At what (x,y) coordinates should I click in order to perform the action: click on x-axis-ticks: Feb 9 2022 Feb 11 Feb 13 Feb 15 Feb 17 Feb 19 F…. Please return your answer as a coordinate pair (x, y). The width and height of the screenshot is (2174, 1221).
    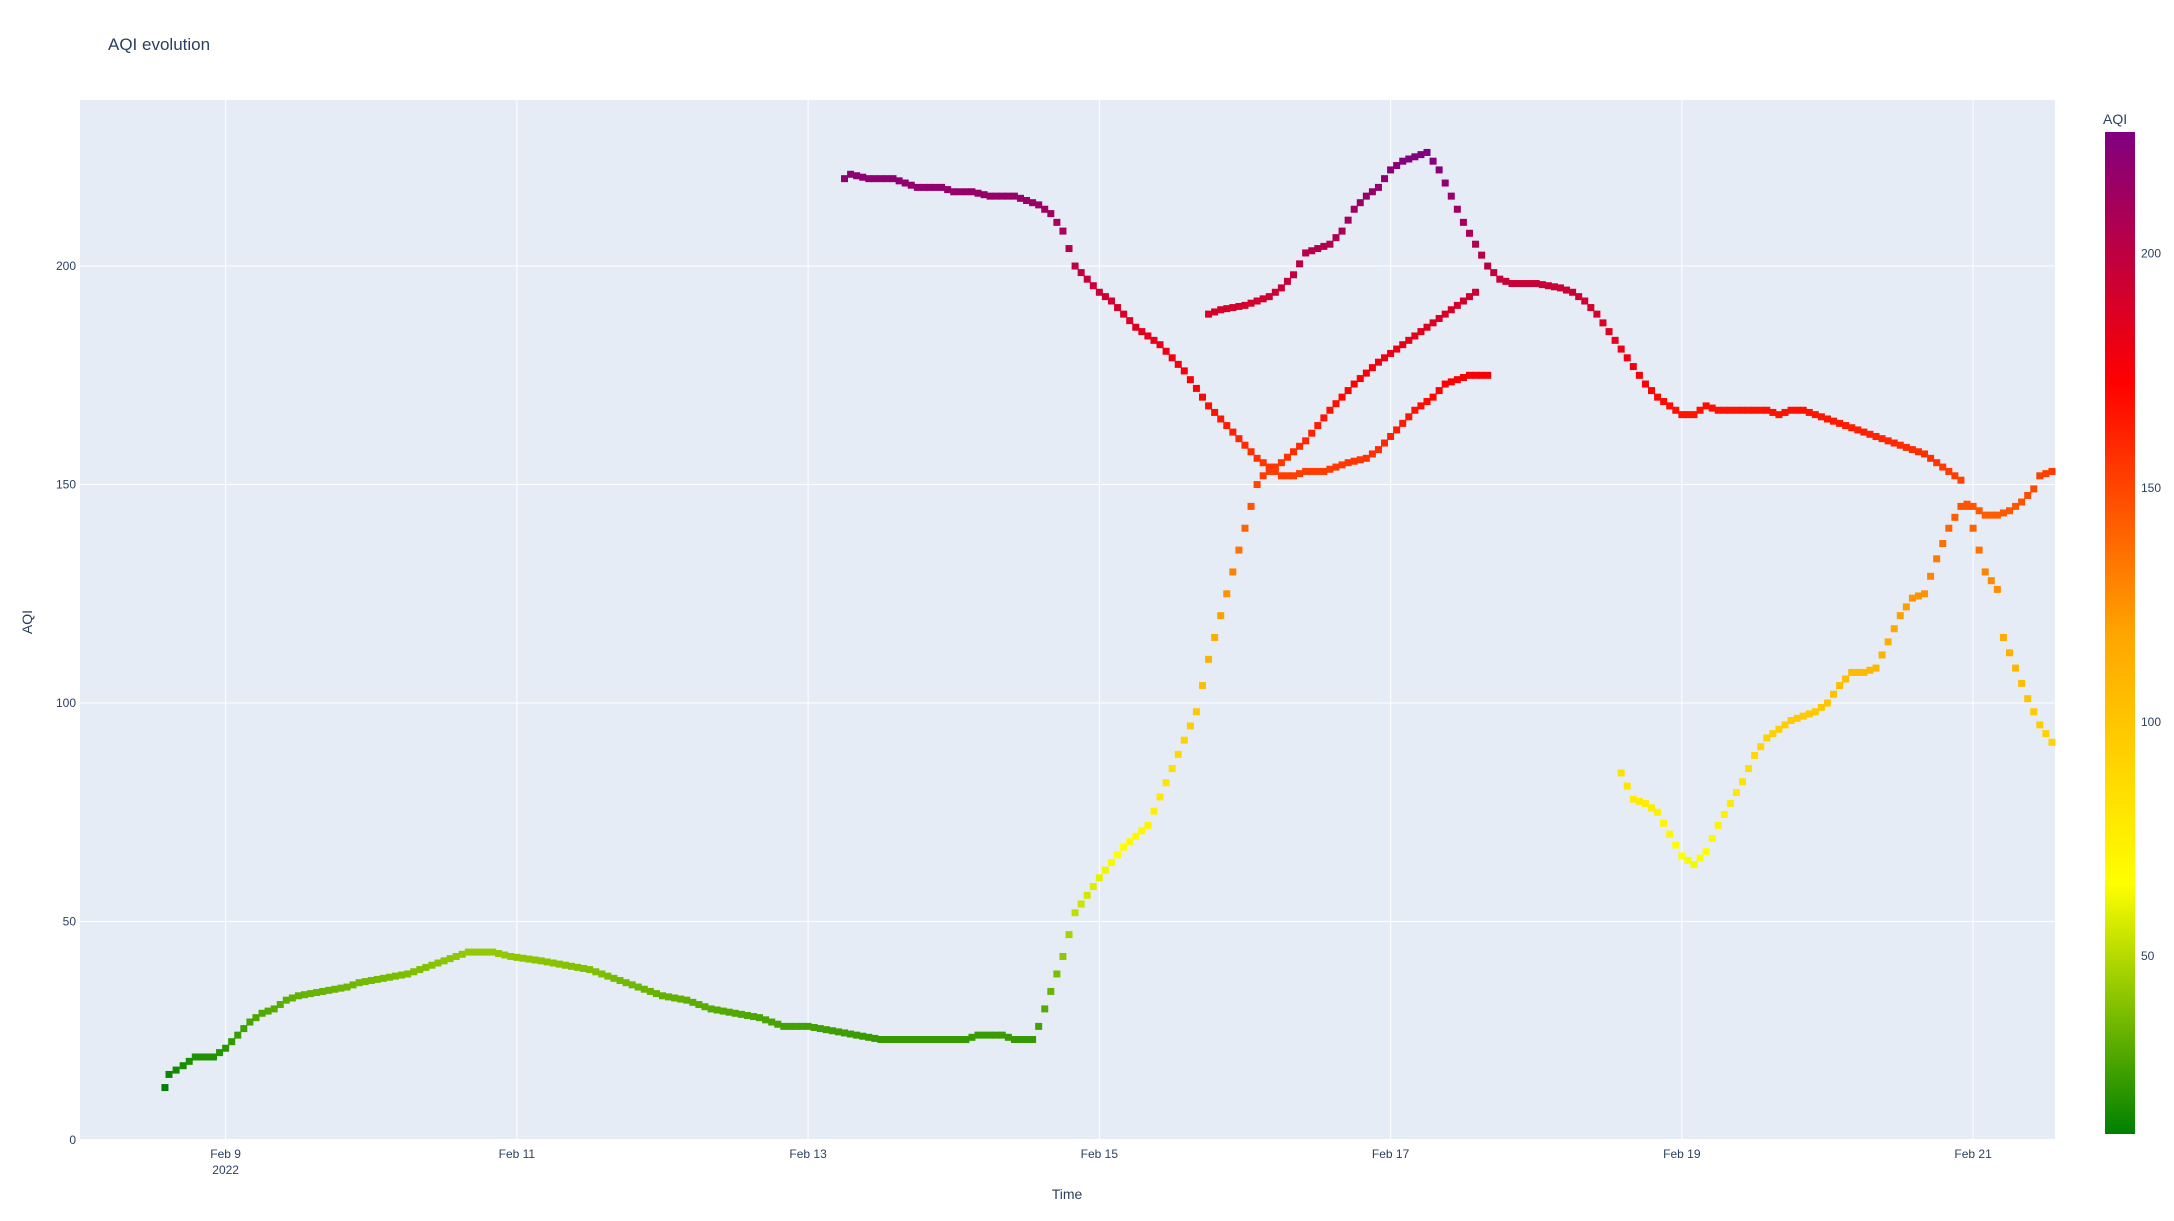
    Looking at the image, I should click on (1101, 1162).